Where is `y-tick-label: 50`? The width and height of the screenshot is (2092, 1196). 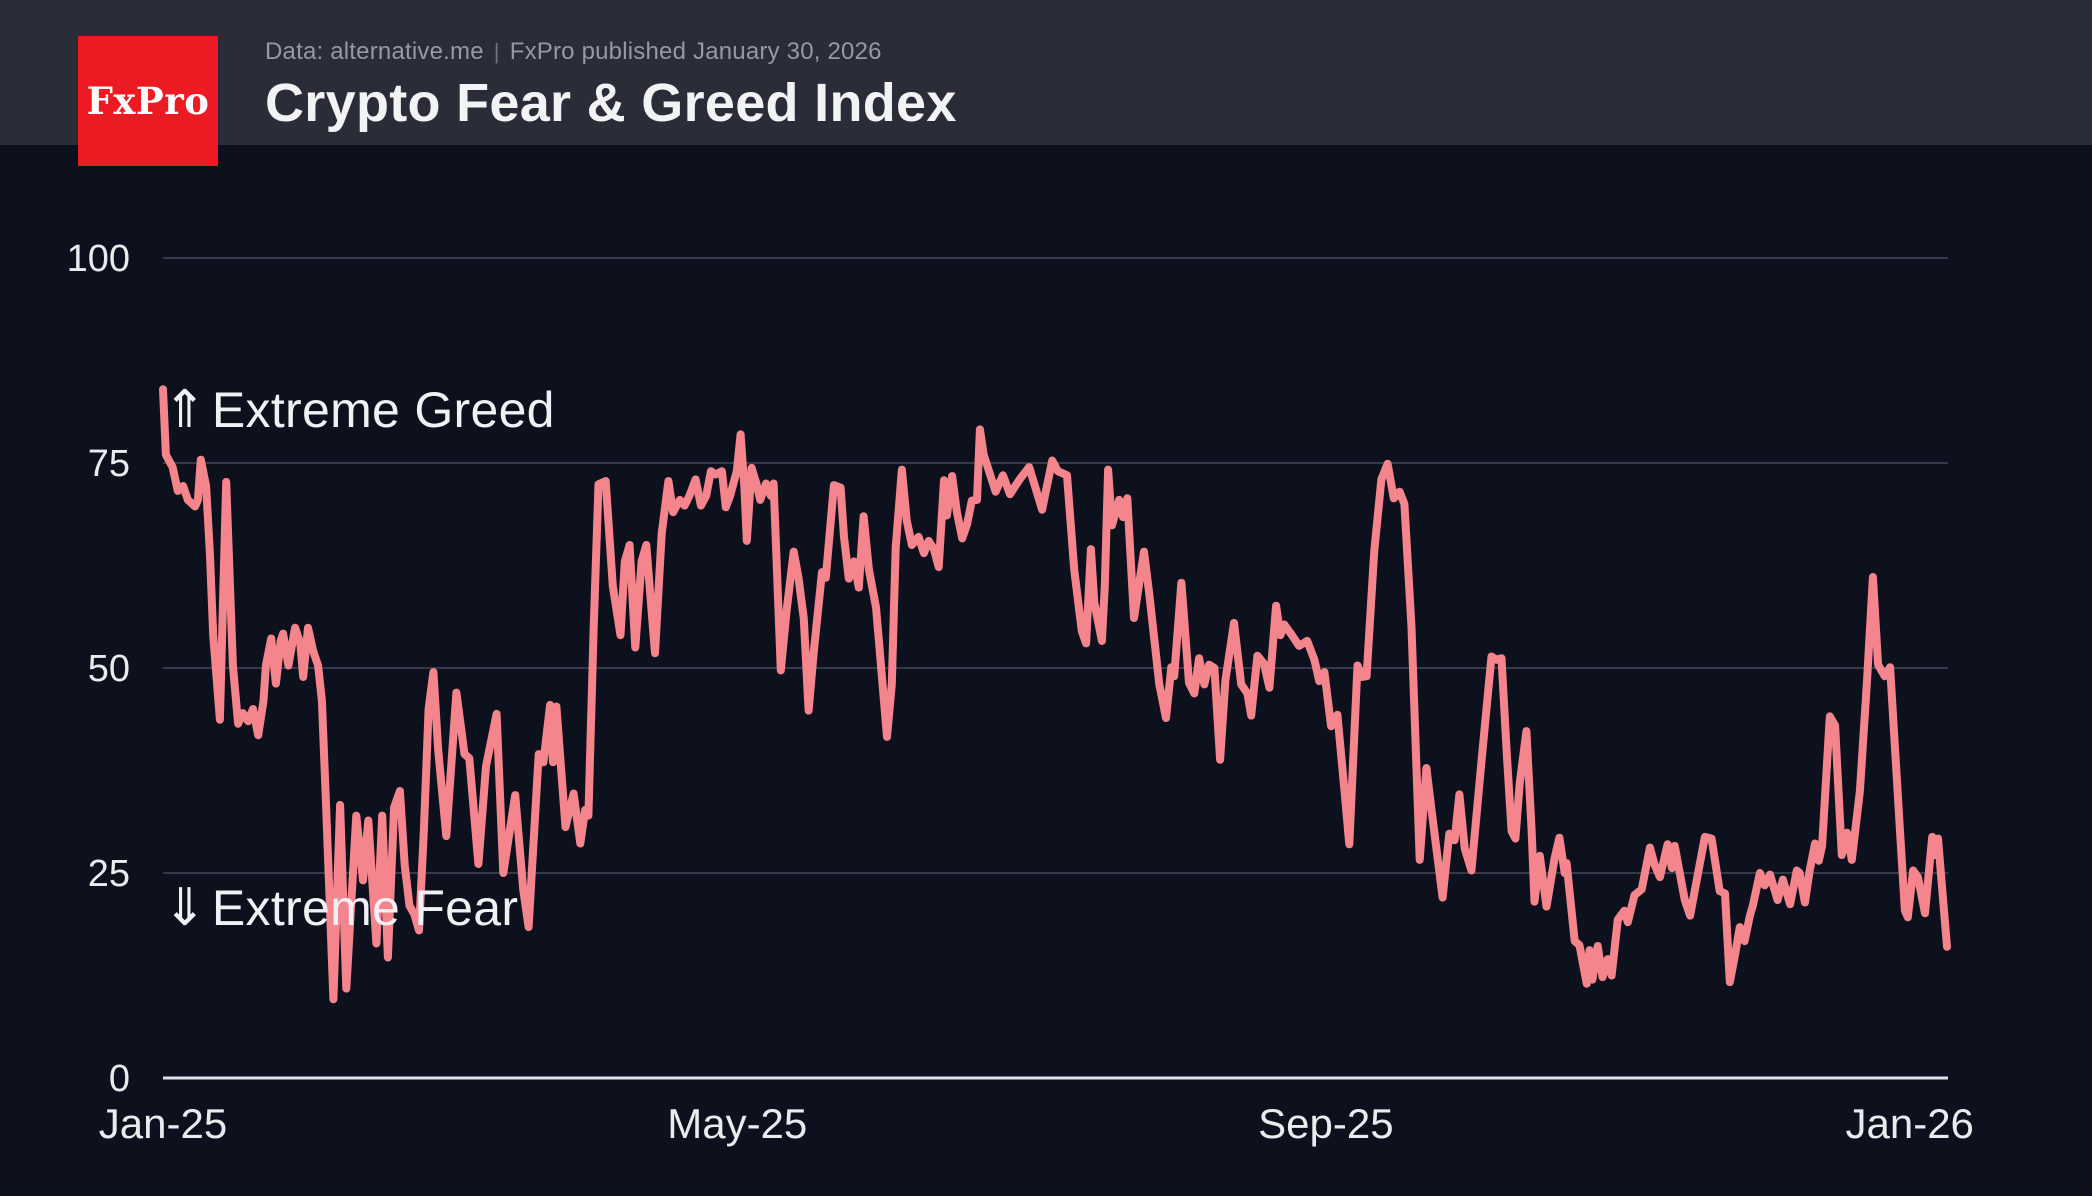 y-tick-label: 50 is located at coordinates (109, 669).